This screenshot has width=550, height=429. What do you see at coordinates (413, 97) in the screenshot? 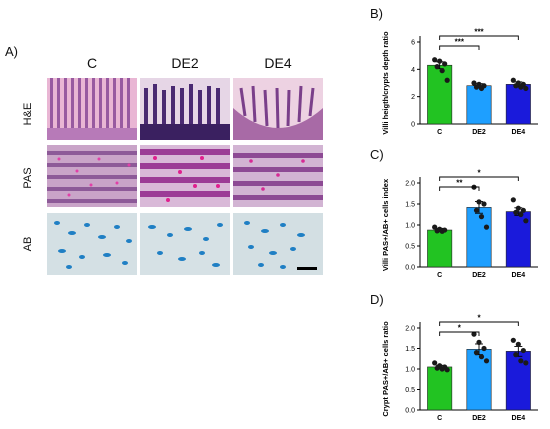
I see `y-tick-label: 2` at bounding box center [413, 97].